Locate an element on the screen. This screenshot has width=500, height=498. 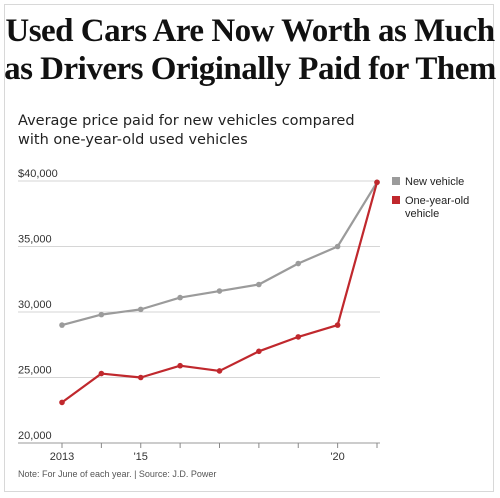
x-tick-label-0: 2013 is located at coordinates (62, 457).